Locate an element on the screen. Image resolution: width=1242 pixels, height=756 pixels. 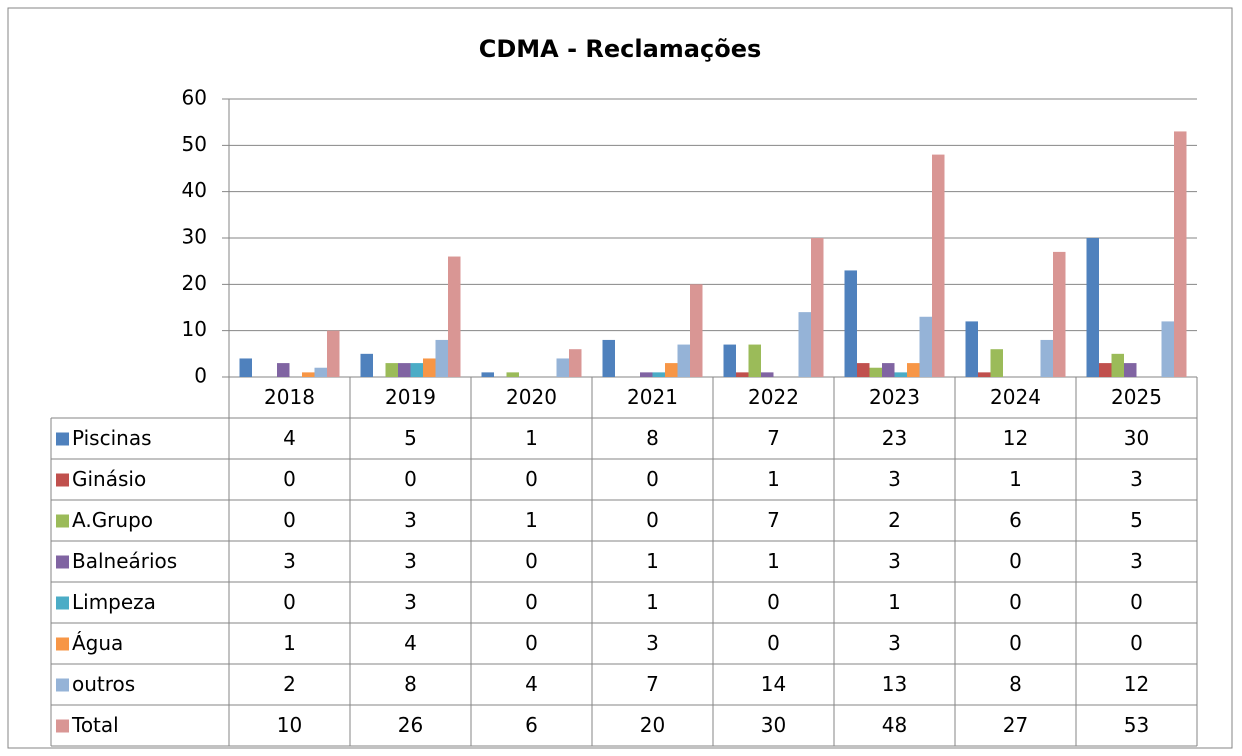
legend-label: Ginásio is located at coordinates (109, 479).